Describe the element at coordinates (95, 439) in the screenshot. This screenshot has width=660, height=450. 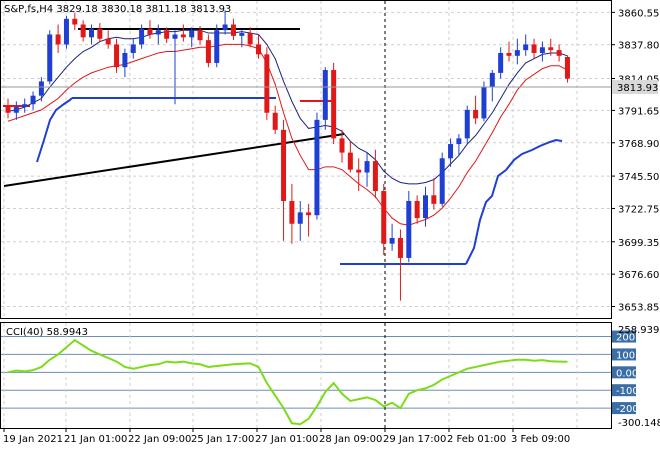
I see `time-tick-label: 21 Jan 01:00` at that location.